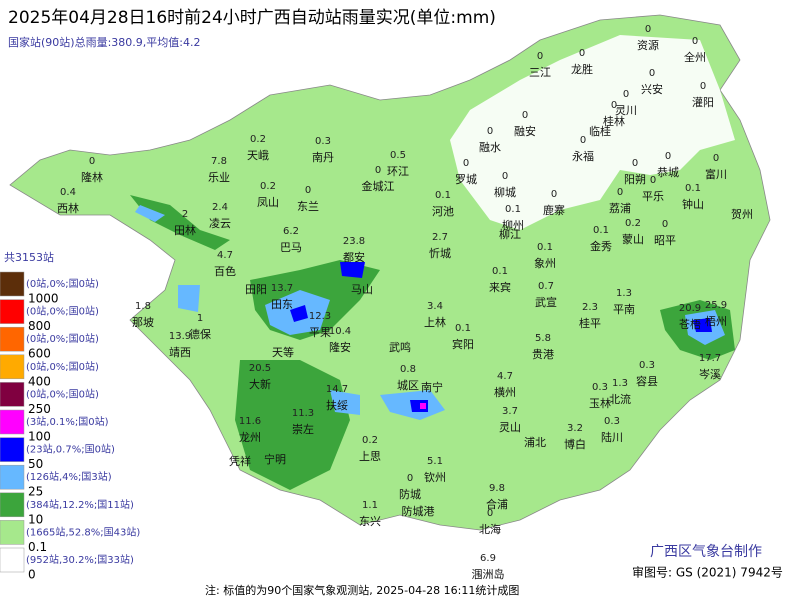 This screenshot has width=800, height=600. What do you see at coordinates (340, 331) in the screenshot?
I see `station-value: 10.4` at bounding box center [340, 331].